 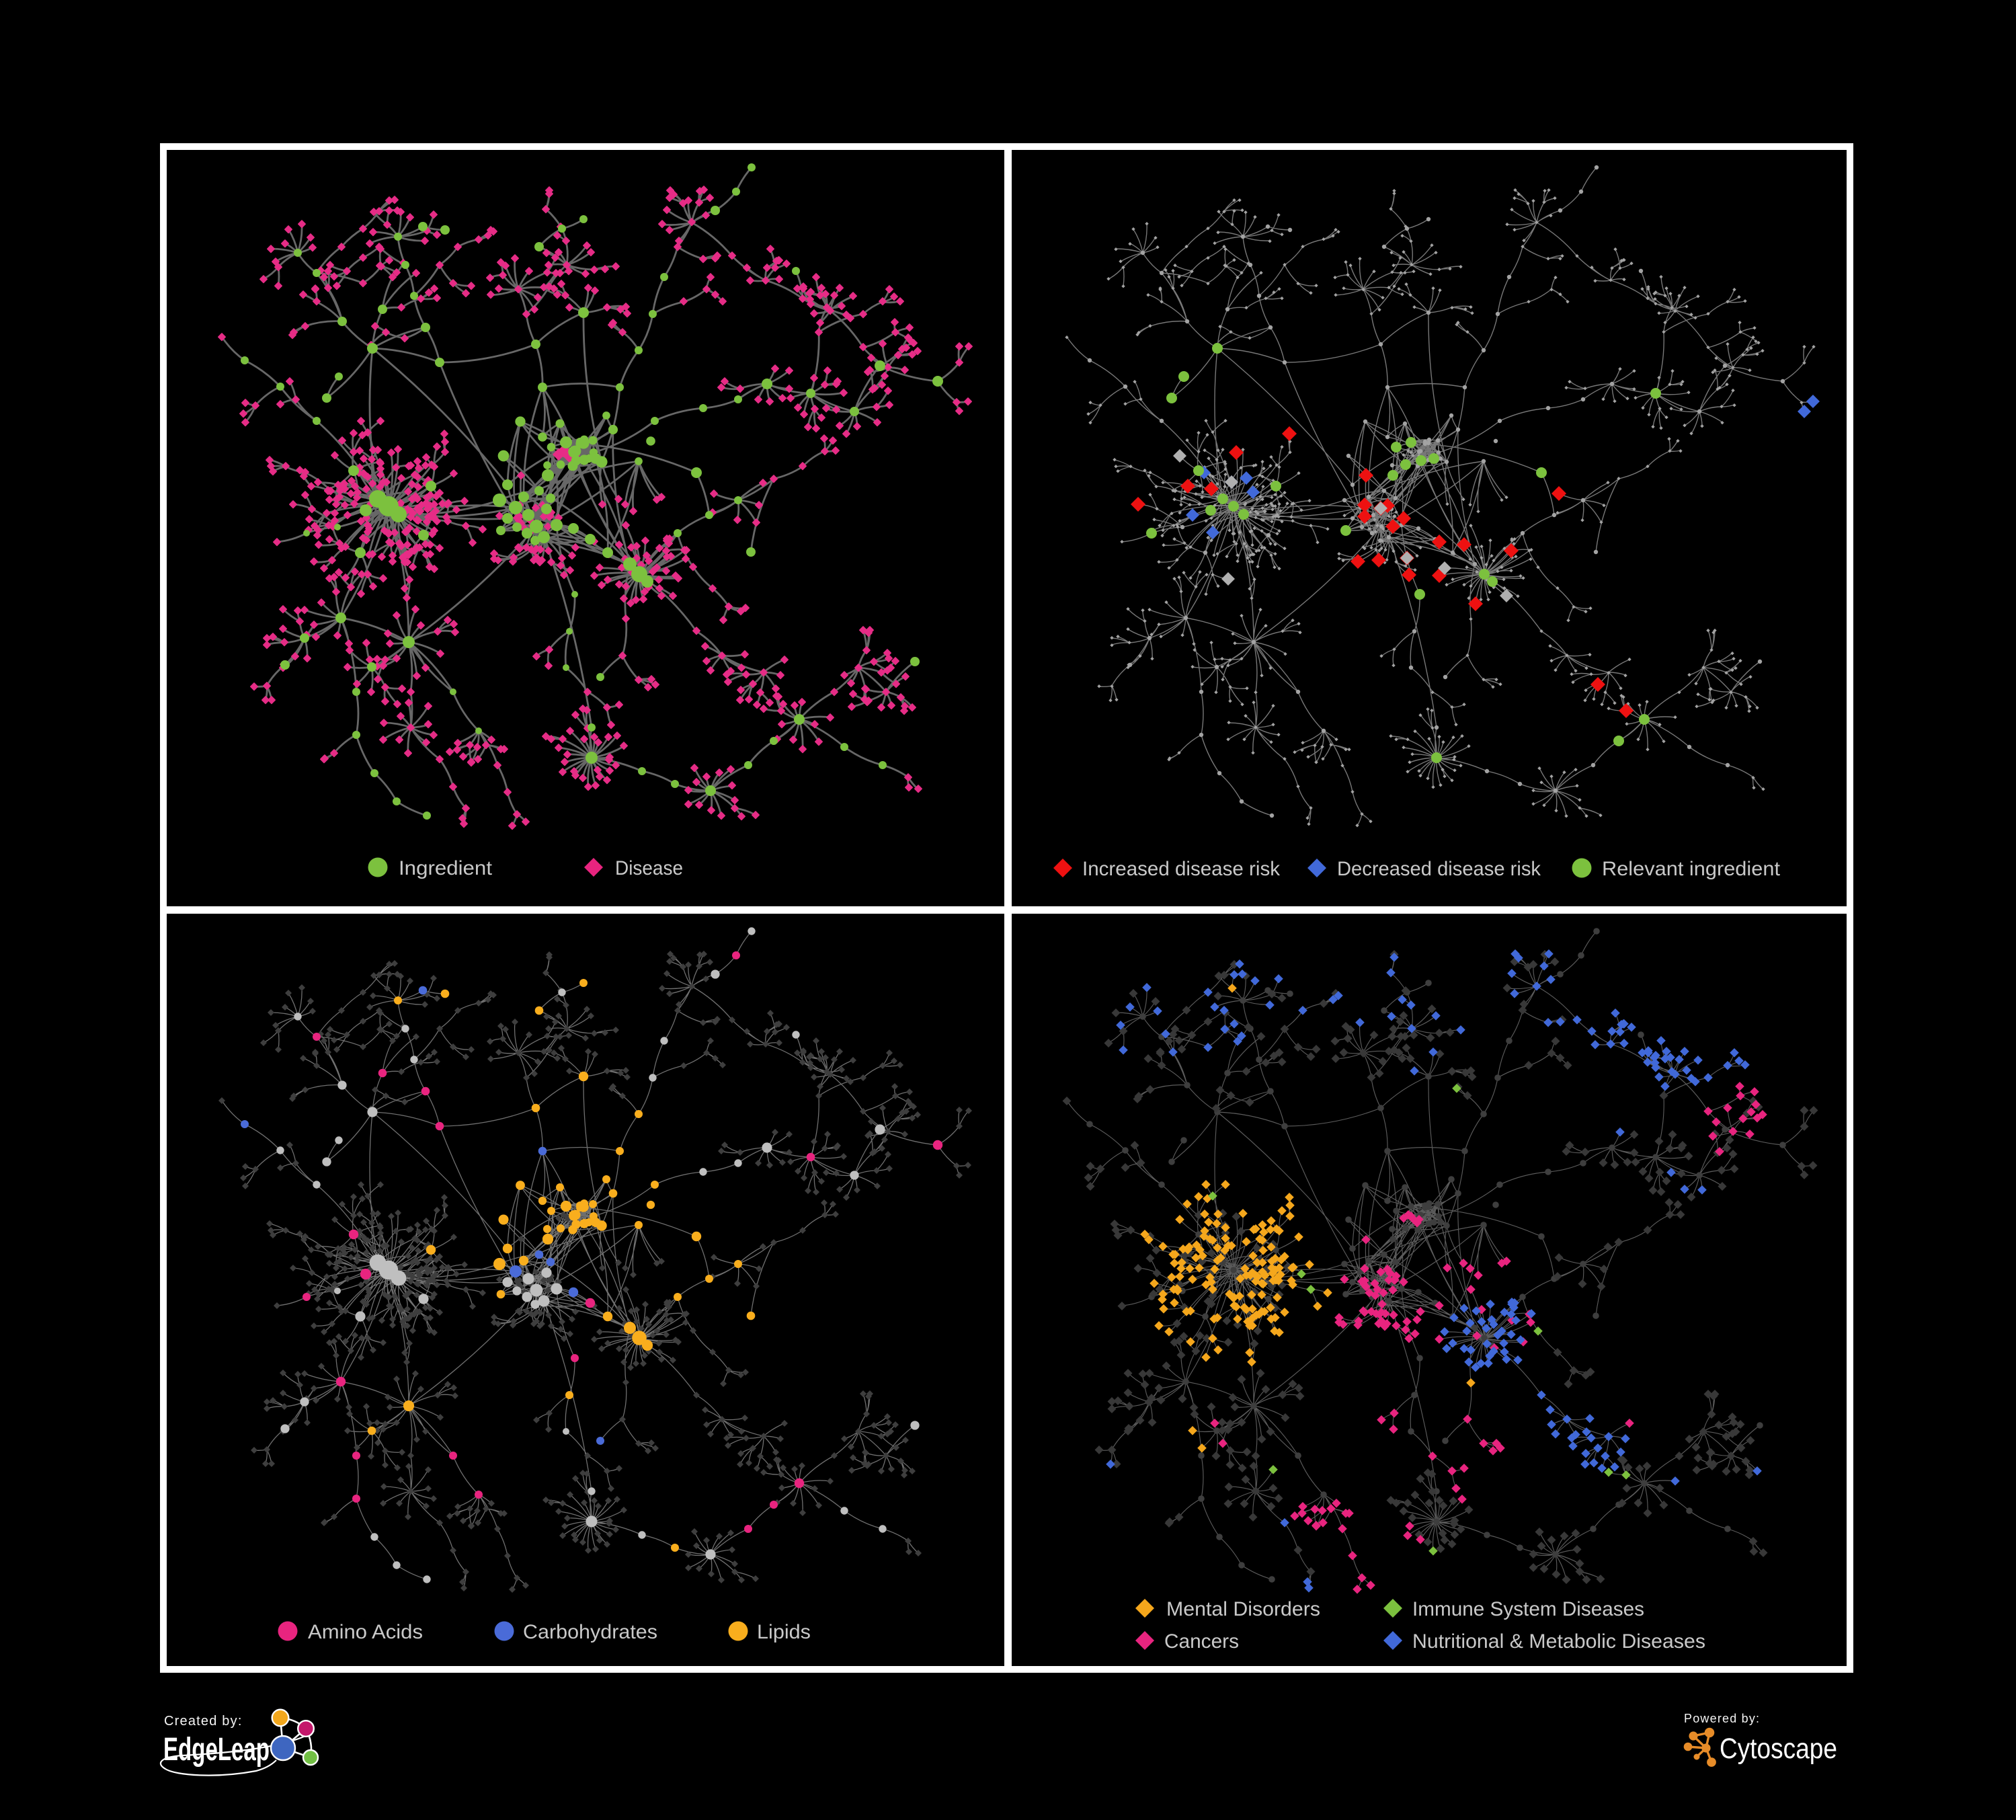 I want to click on svg-text: Ingredient, so click(x=446, y=868).